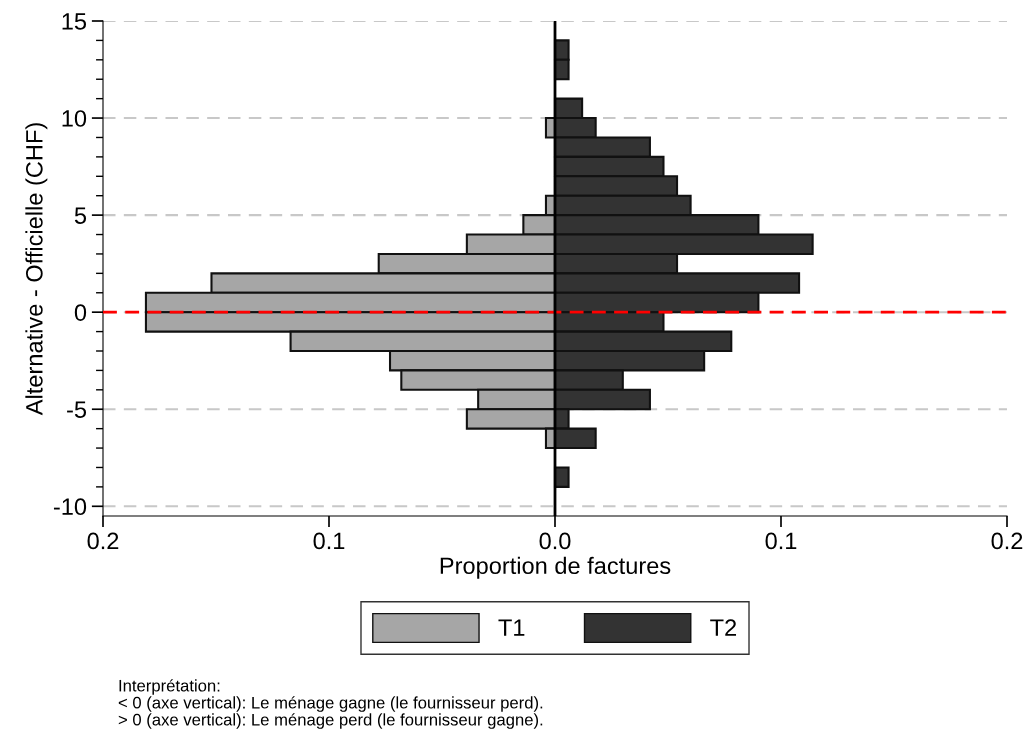 This screenshot has width=1034, height=729. Describe the element at coordinates (555, 567) in the screenshot. I see `x-axis-title: Proportion de factures` at that location.